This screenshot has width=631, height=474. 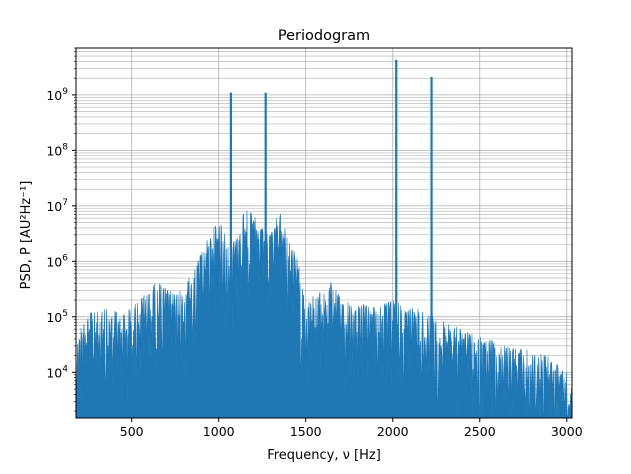 What do you see at coordinates (393, 431) in the screenshot?
I see `x-tick-label: 2000` at bounding box center [393, 431].